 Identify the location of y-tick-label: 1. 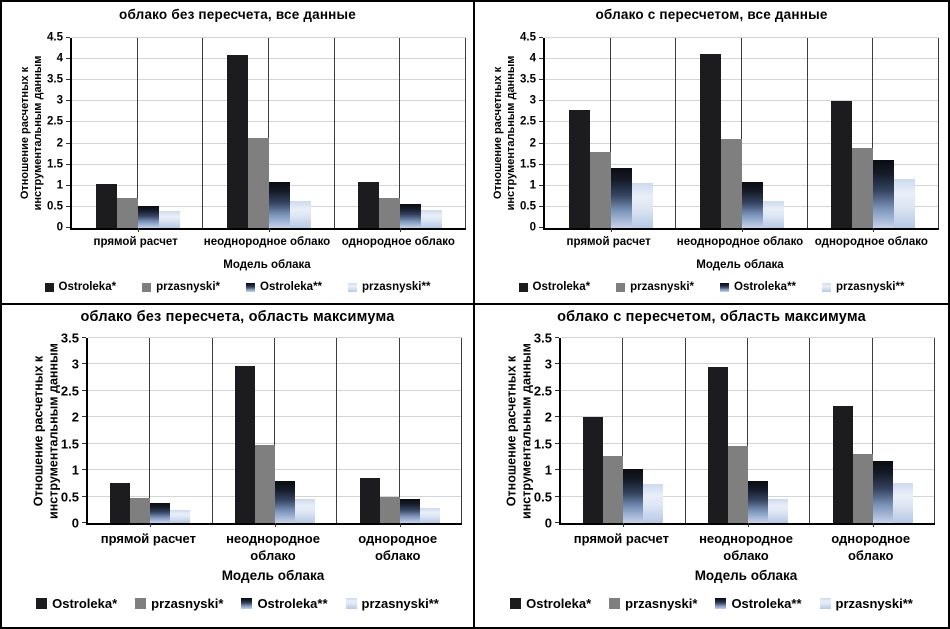
(59, 185).